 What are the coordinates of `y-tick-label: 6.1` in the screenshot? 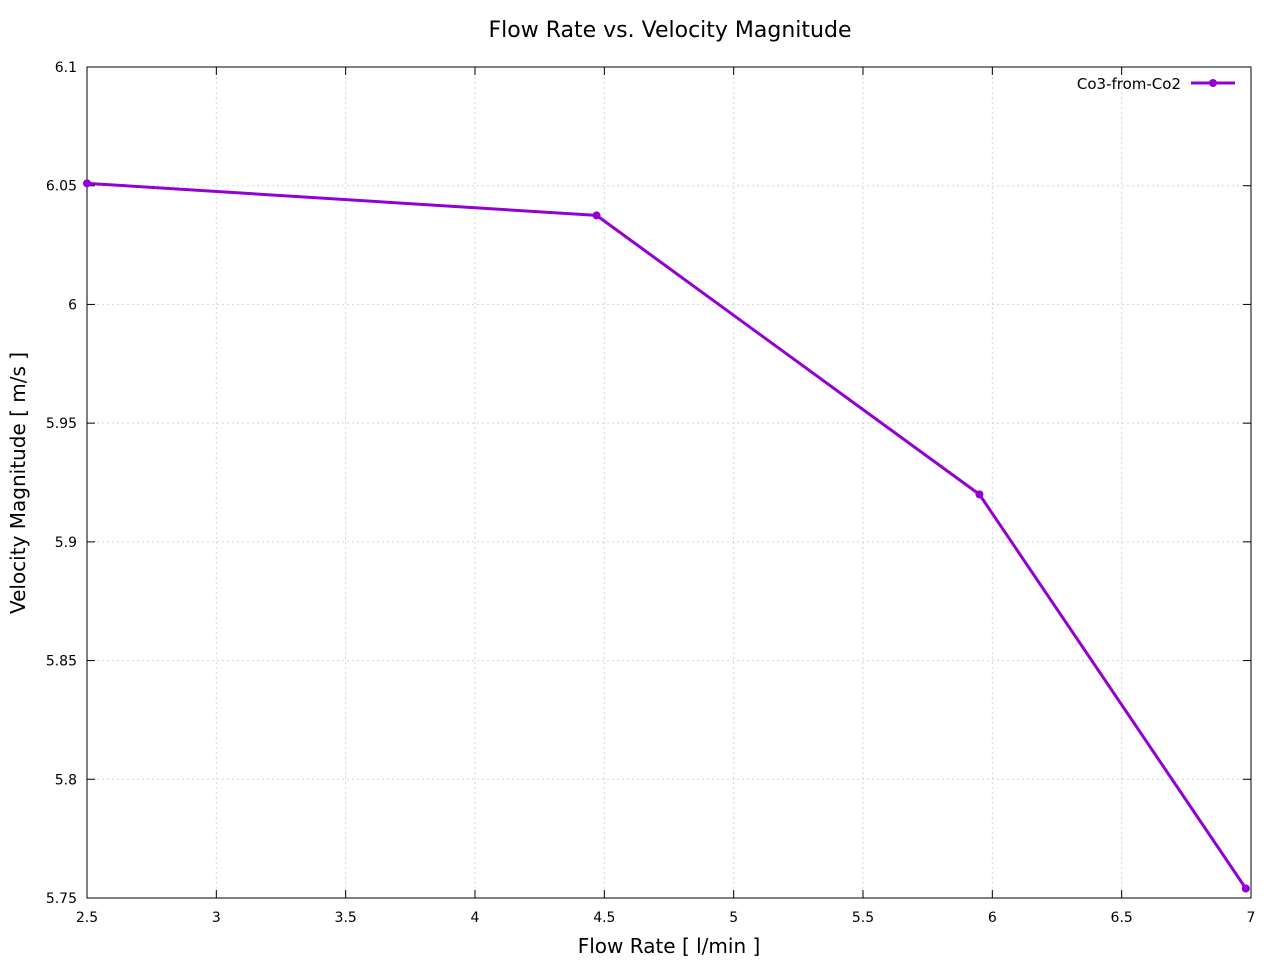 It's located at (66, 68).